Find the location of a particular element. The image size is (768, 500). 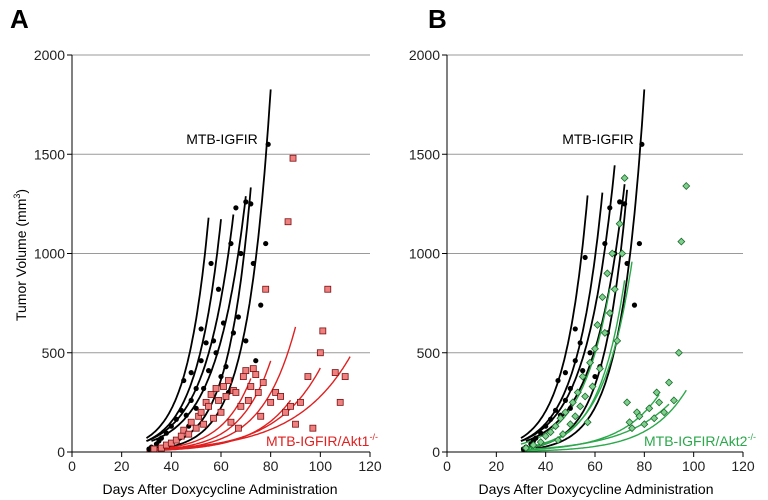

panel-a-x-tick-labels: 0 20 40 60 80 100 120 is located at coordinates (225, 466).